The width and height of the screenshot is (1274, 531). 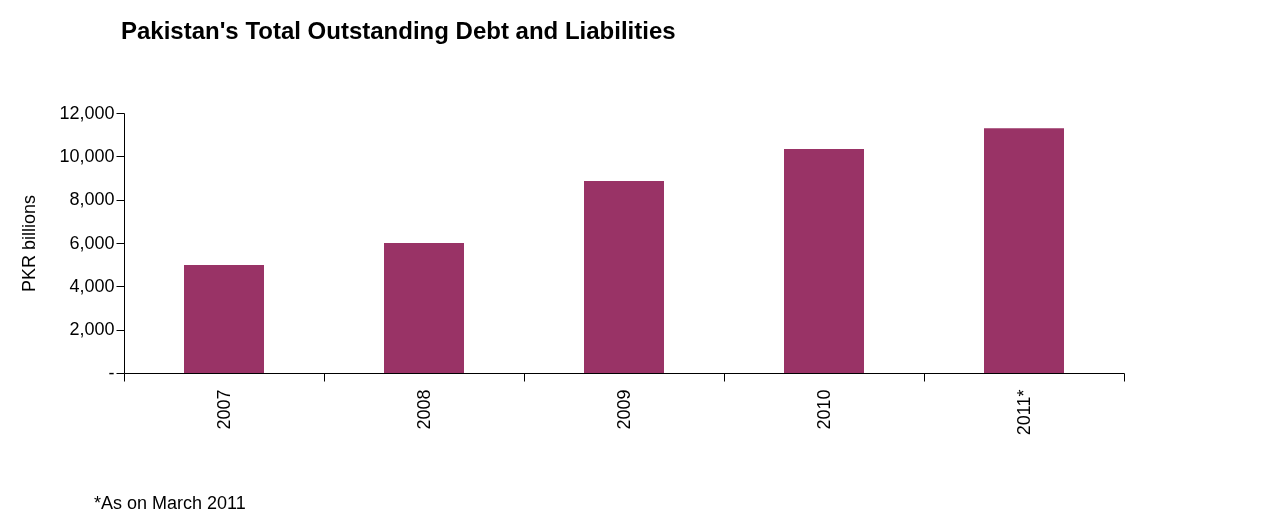 I want to click on x-tick-label: 2007, so click(x=223, y=409).